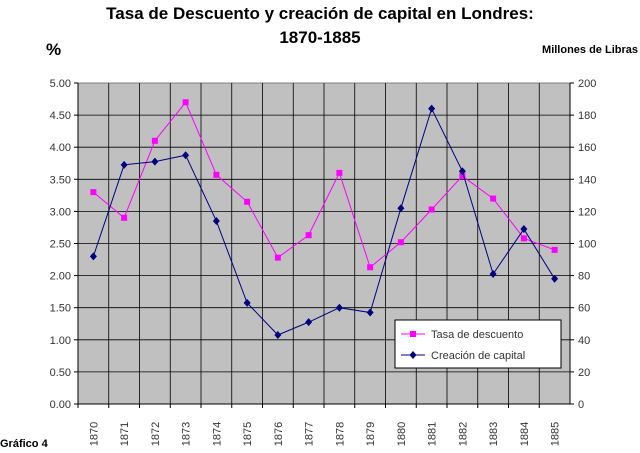 The height and width of the screenshot is (453, 640). I want to click on y-right-tick-label: 160, so click(587, 148).